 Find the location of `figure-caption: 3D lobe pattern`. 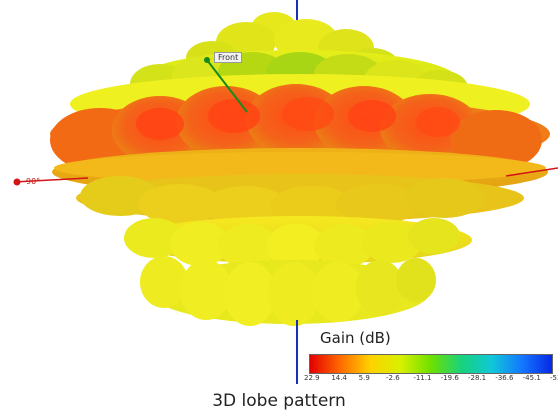

figure-caption: 3D lobe pattern is located at coordinates (279, 401).